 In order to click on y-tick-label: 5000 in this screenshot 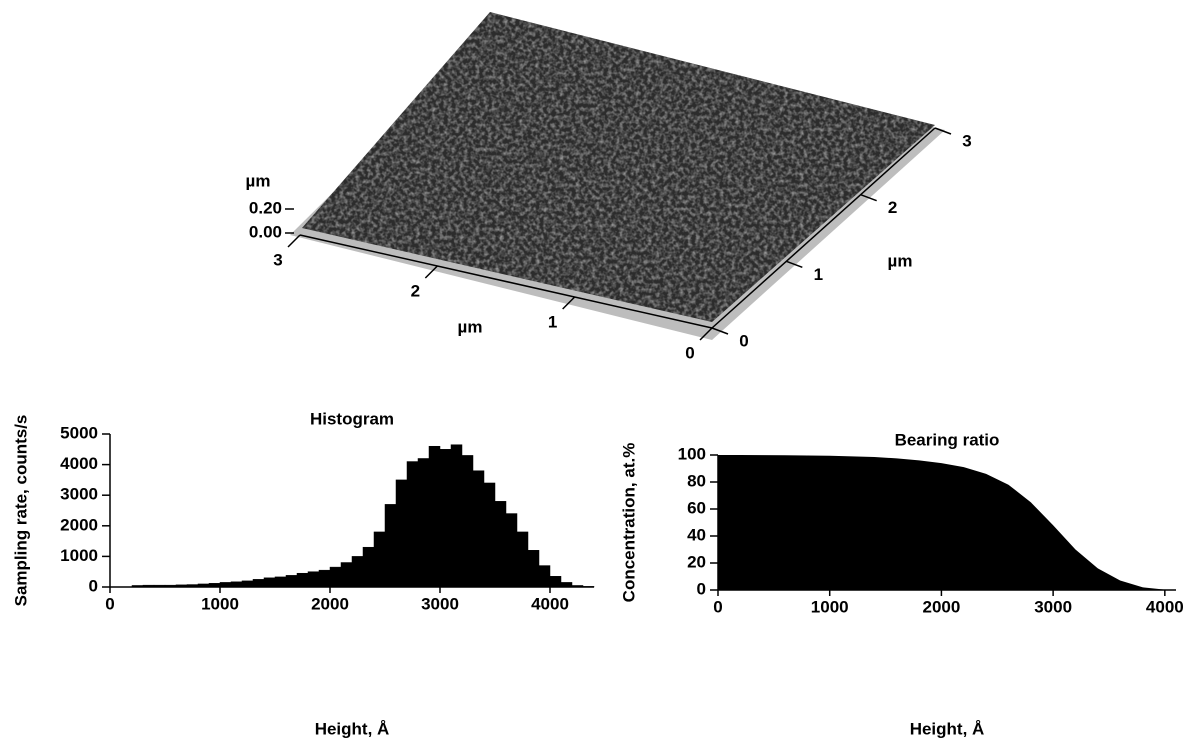, I will do `click(79, 432)`.